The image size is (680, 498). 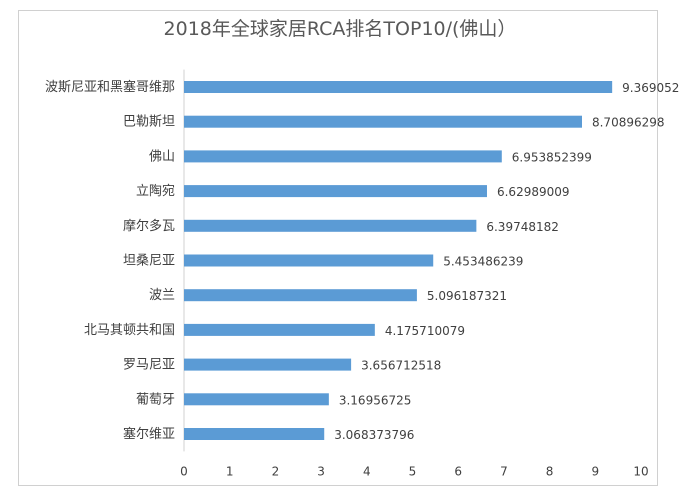 What do you see at coordinates (522, 227) in the screenshot?
I see `data-label: 6.39748182` at bounding box center [522, 227].